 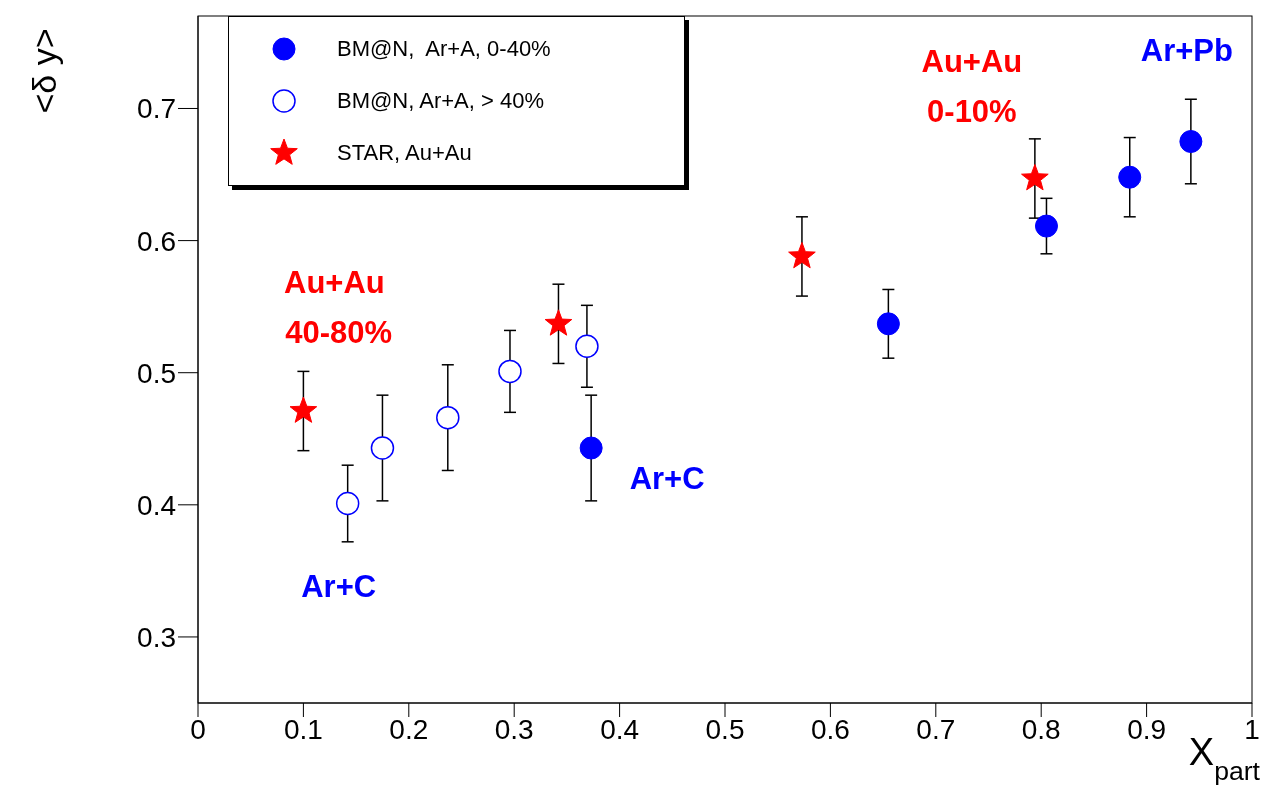 I want to click on x-tick-label: 0.1, so click(x=303, y=729).